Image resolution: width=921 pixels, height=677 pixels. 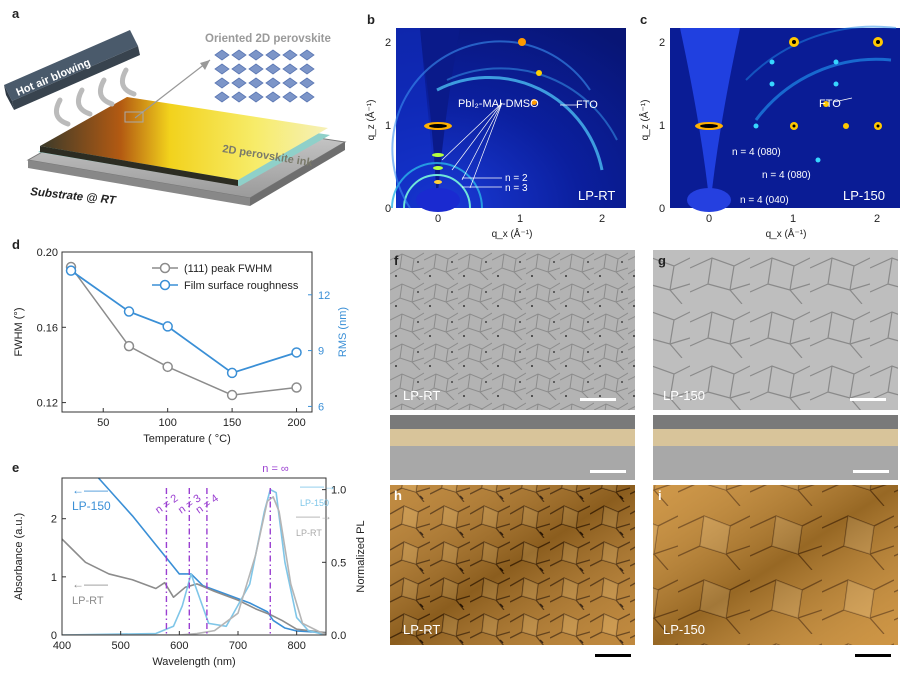 What do you see at coordinates (864, 195) in the screenshot?
I see `giwaxs-c-sample: LP-150` at bounding box center [864, 195].